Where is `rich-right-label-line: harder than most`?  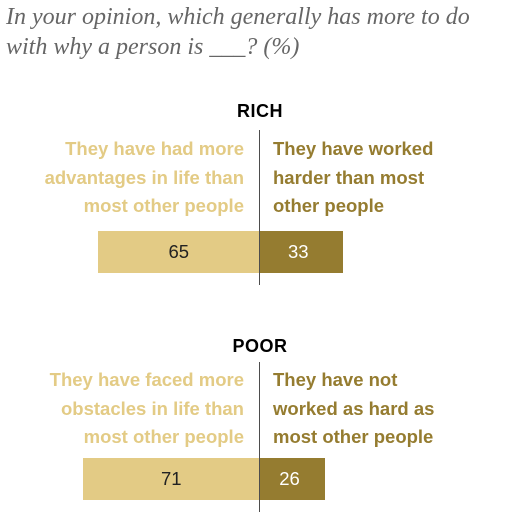
rich-right-label-line: harder than most is located at coordinates (349, 177).